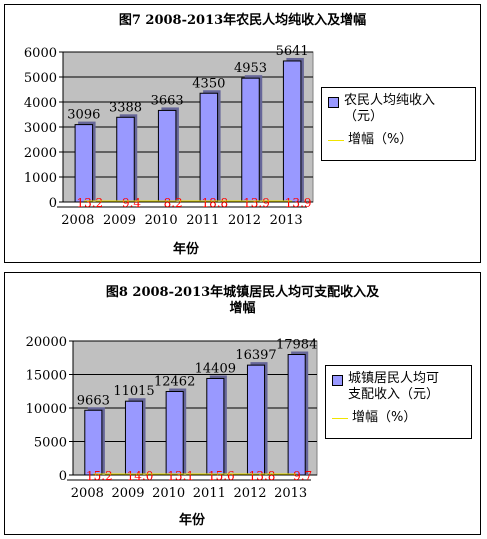  I want to click on chart-1-x-tick-label: 2013, so click(286, 220).